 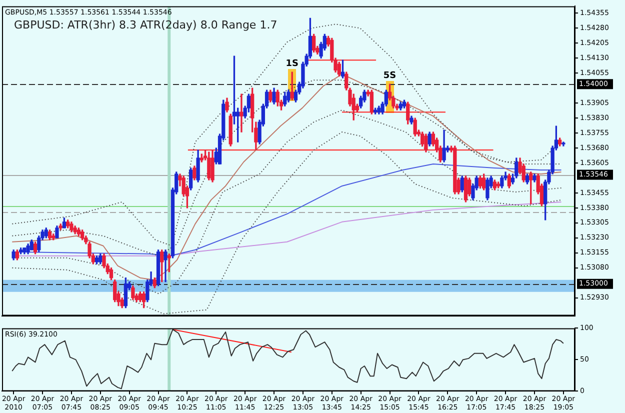 What do you see at coordinates (146, 25) in the screenshot?
I see `text: GBPUSD: ATR(3hr) 8.3 ATR(2day) 8.0 Range 1.7` at bounding box center [146, 25].